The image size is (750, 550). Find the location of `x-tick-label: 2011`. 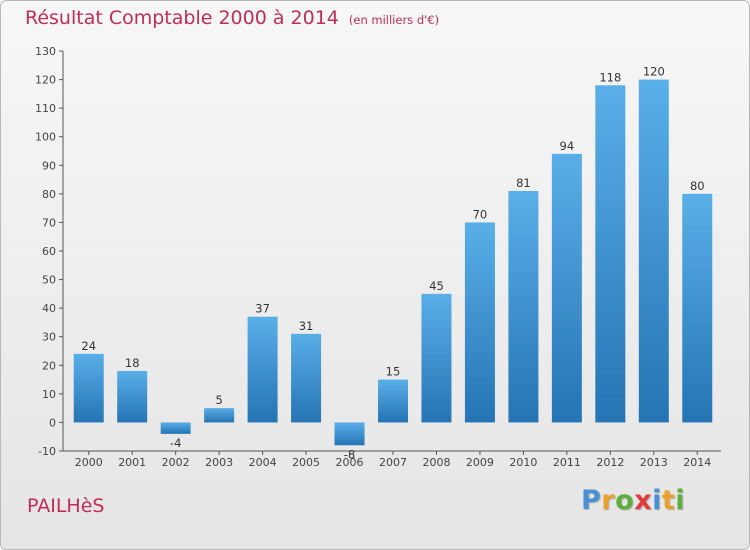

x-tick-label: 2011 is located at coordinates (567, 462).